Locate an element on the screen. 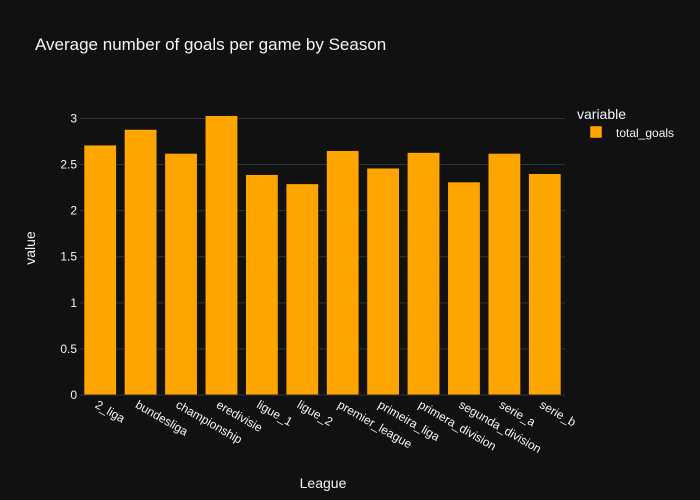 This screenshot has height=500, width=700. y-tick-label: 2 is located at coordinates (73, 211).